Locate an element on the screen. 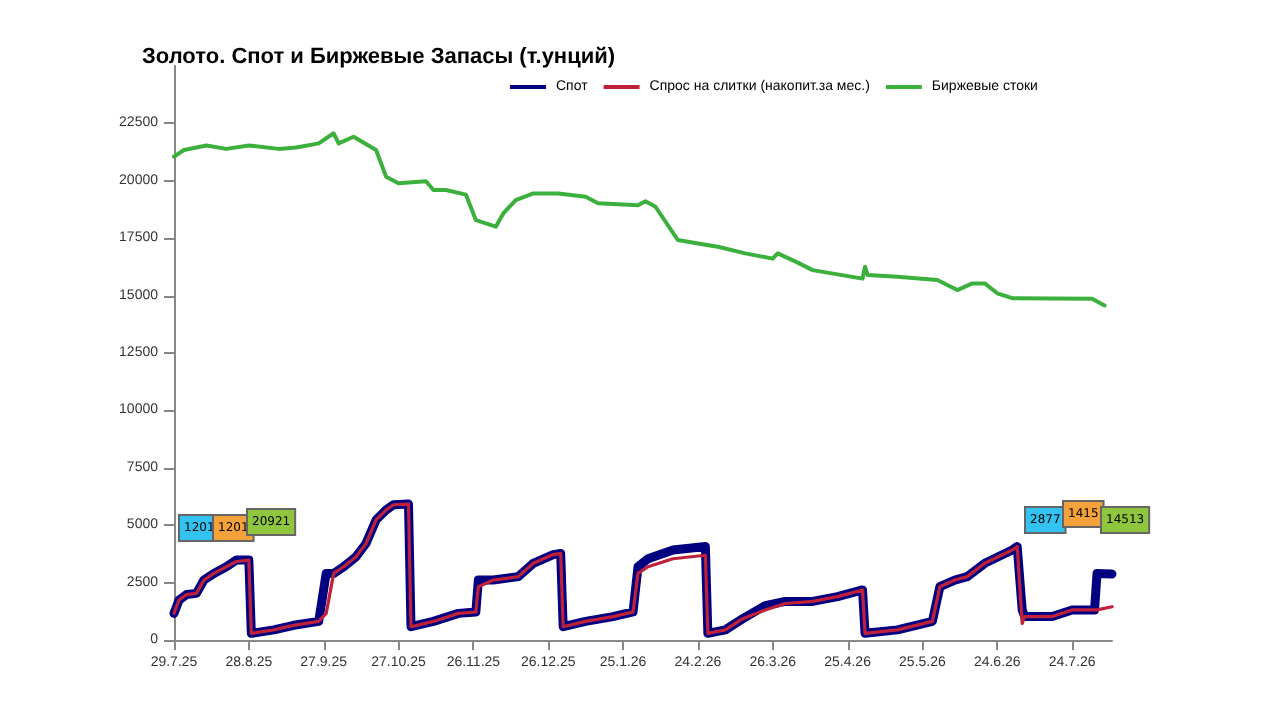  chart-title: Золото. Спот и Биржевые Запасы (т.унций) is located at coordinates (379, 57).